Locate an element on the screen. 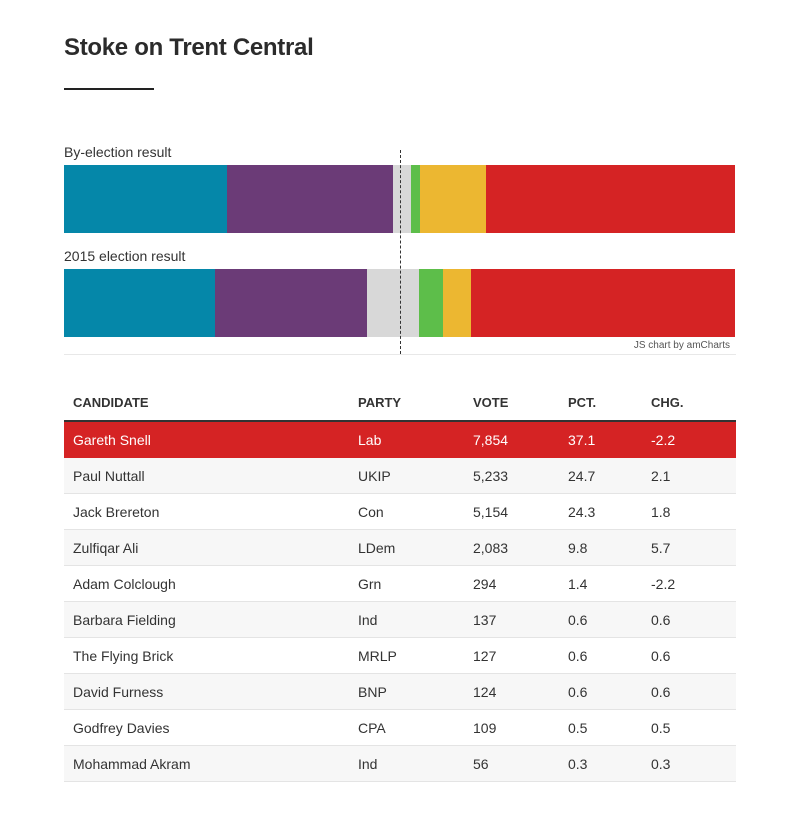 The width and height of the screenshot is (800, 829). majority-reference-line is located at coordinates (400, 252).